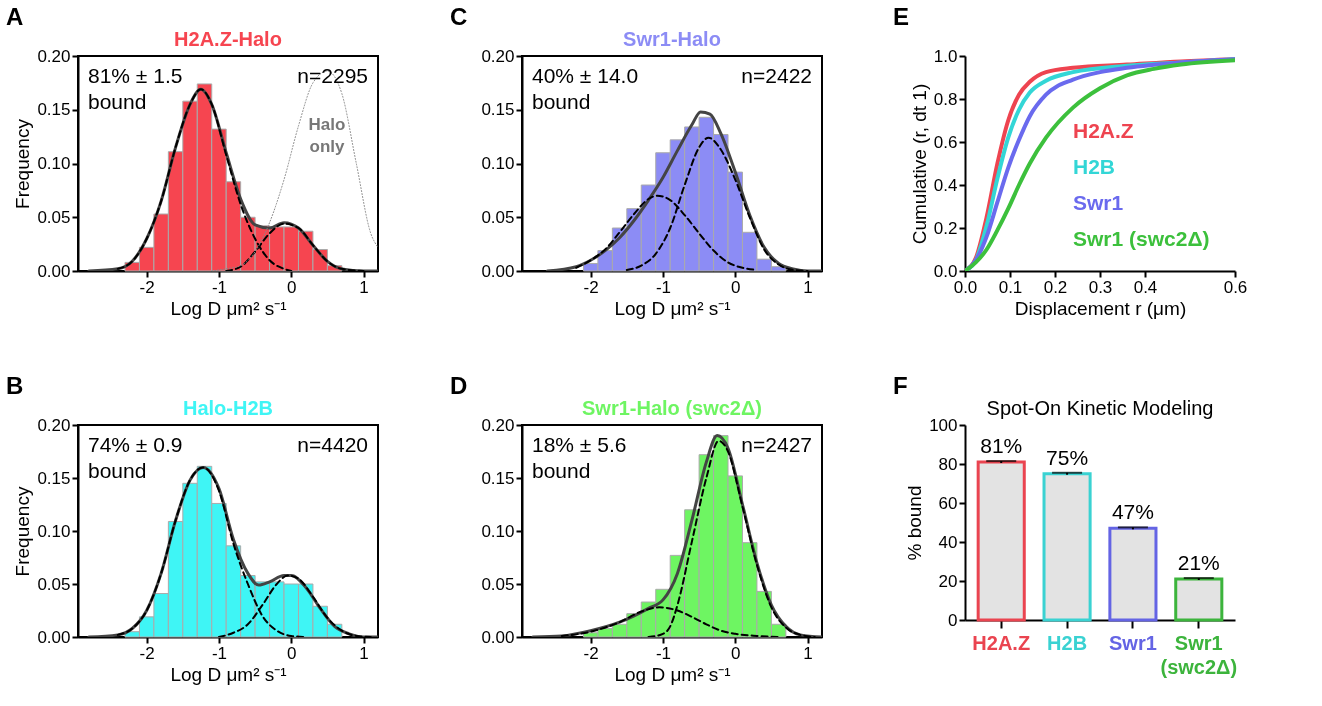  I want to click on y-axis-title: % bound, so click(915, 523).